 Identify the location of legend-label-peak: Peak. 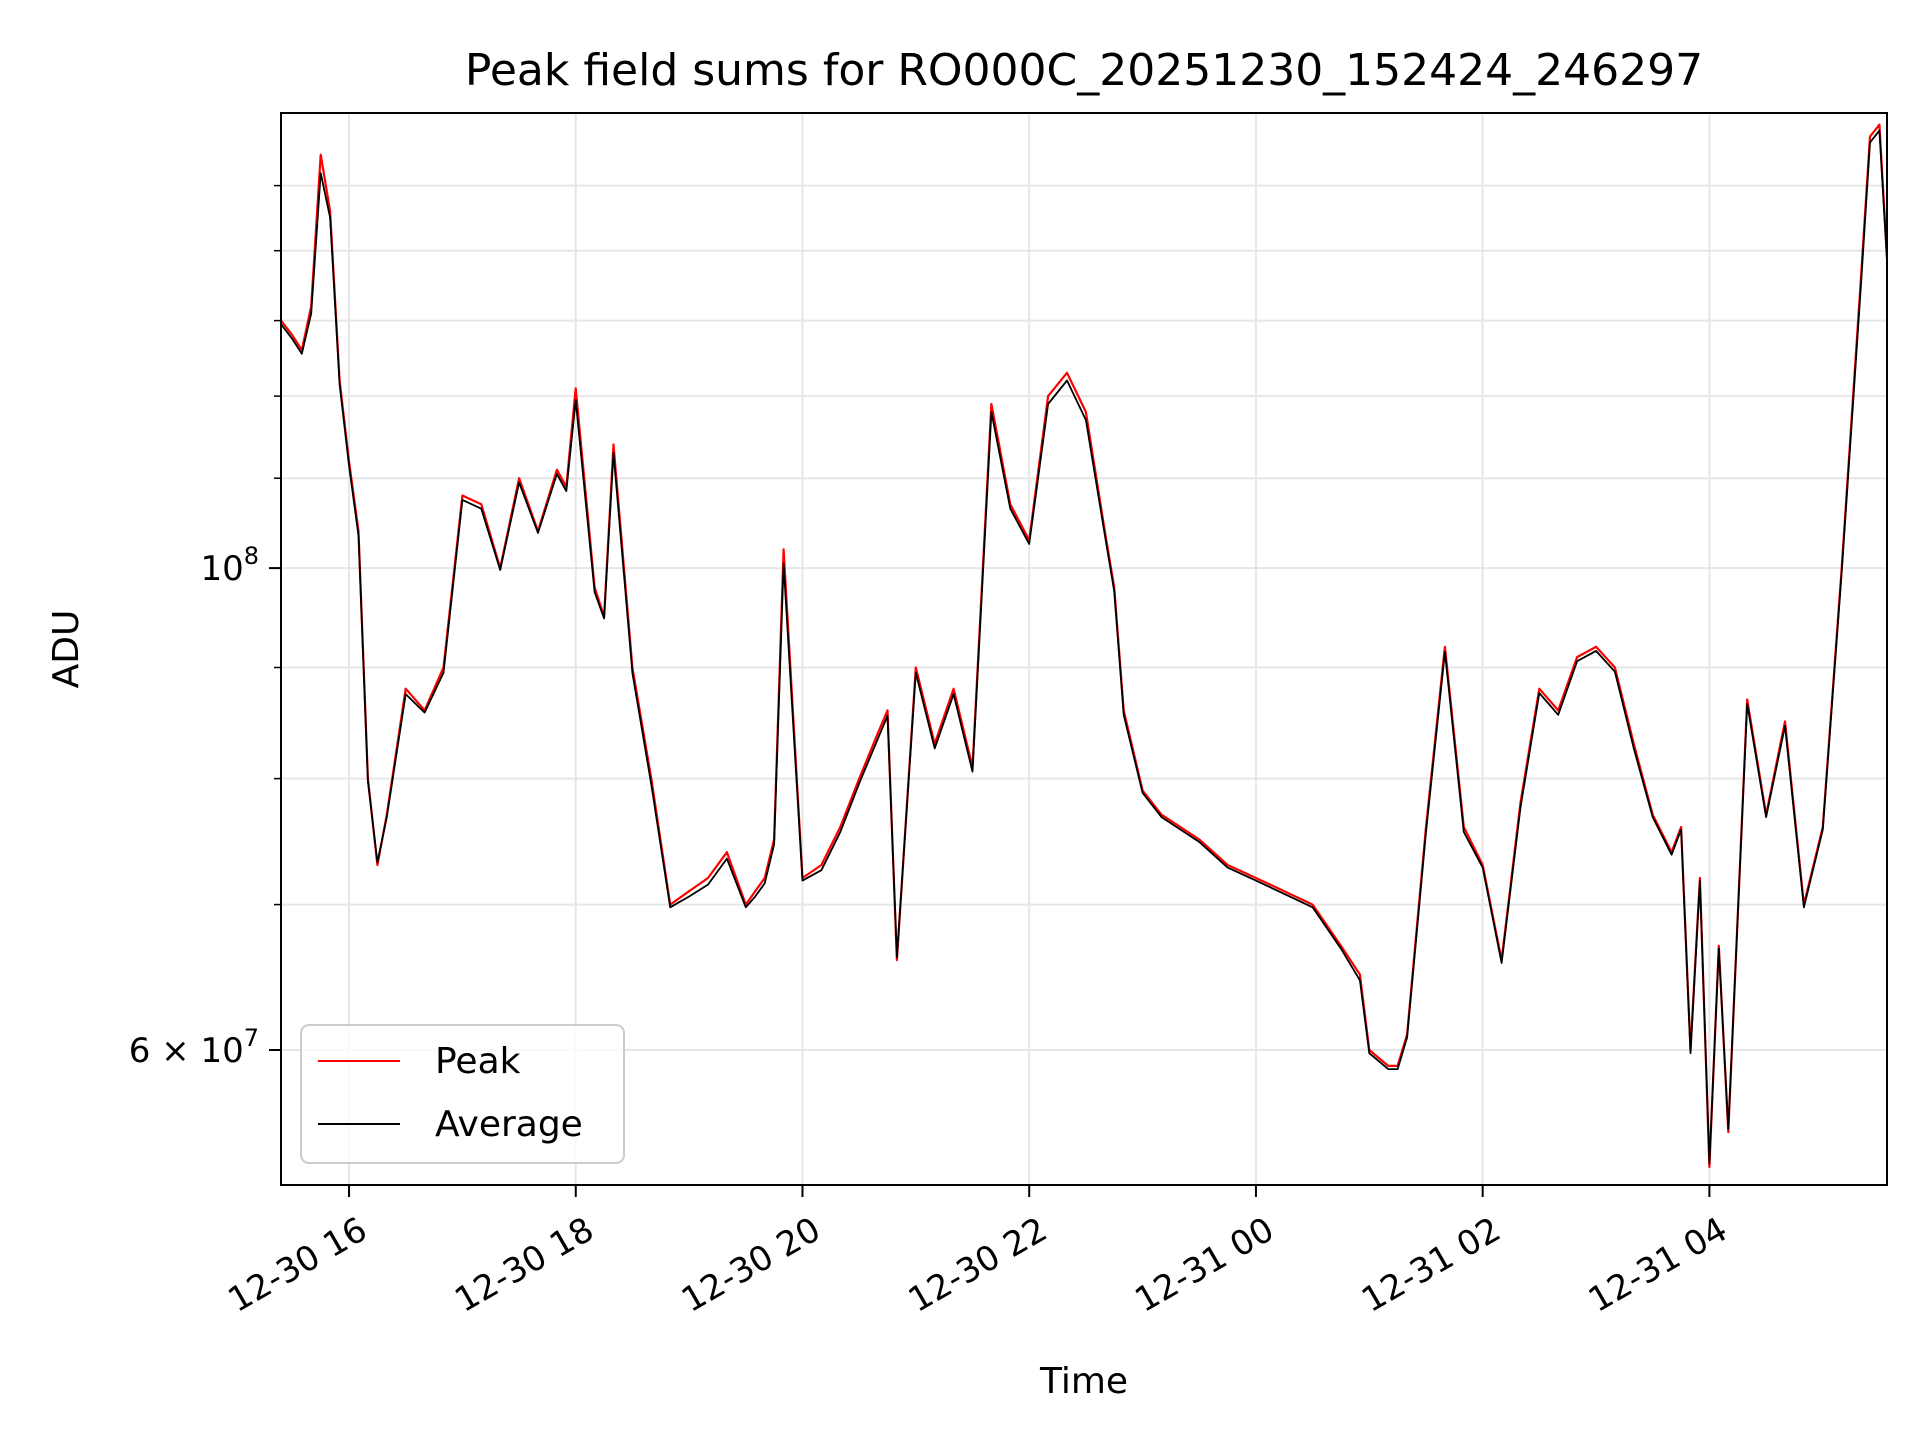
(478, 1061).